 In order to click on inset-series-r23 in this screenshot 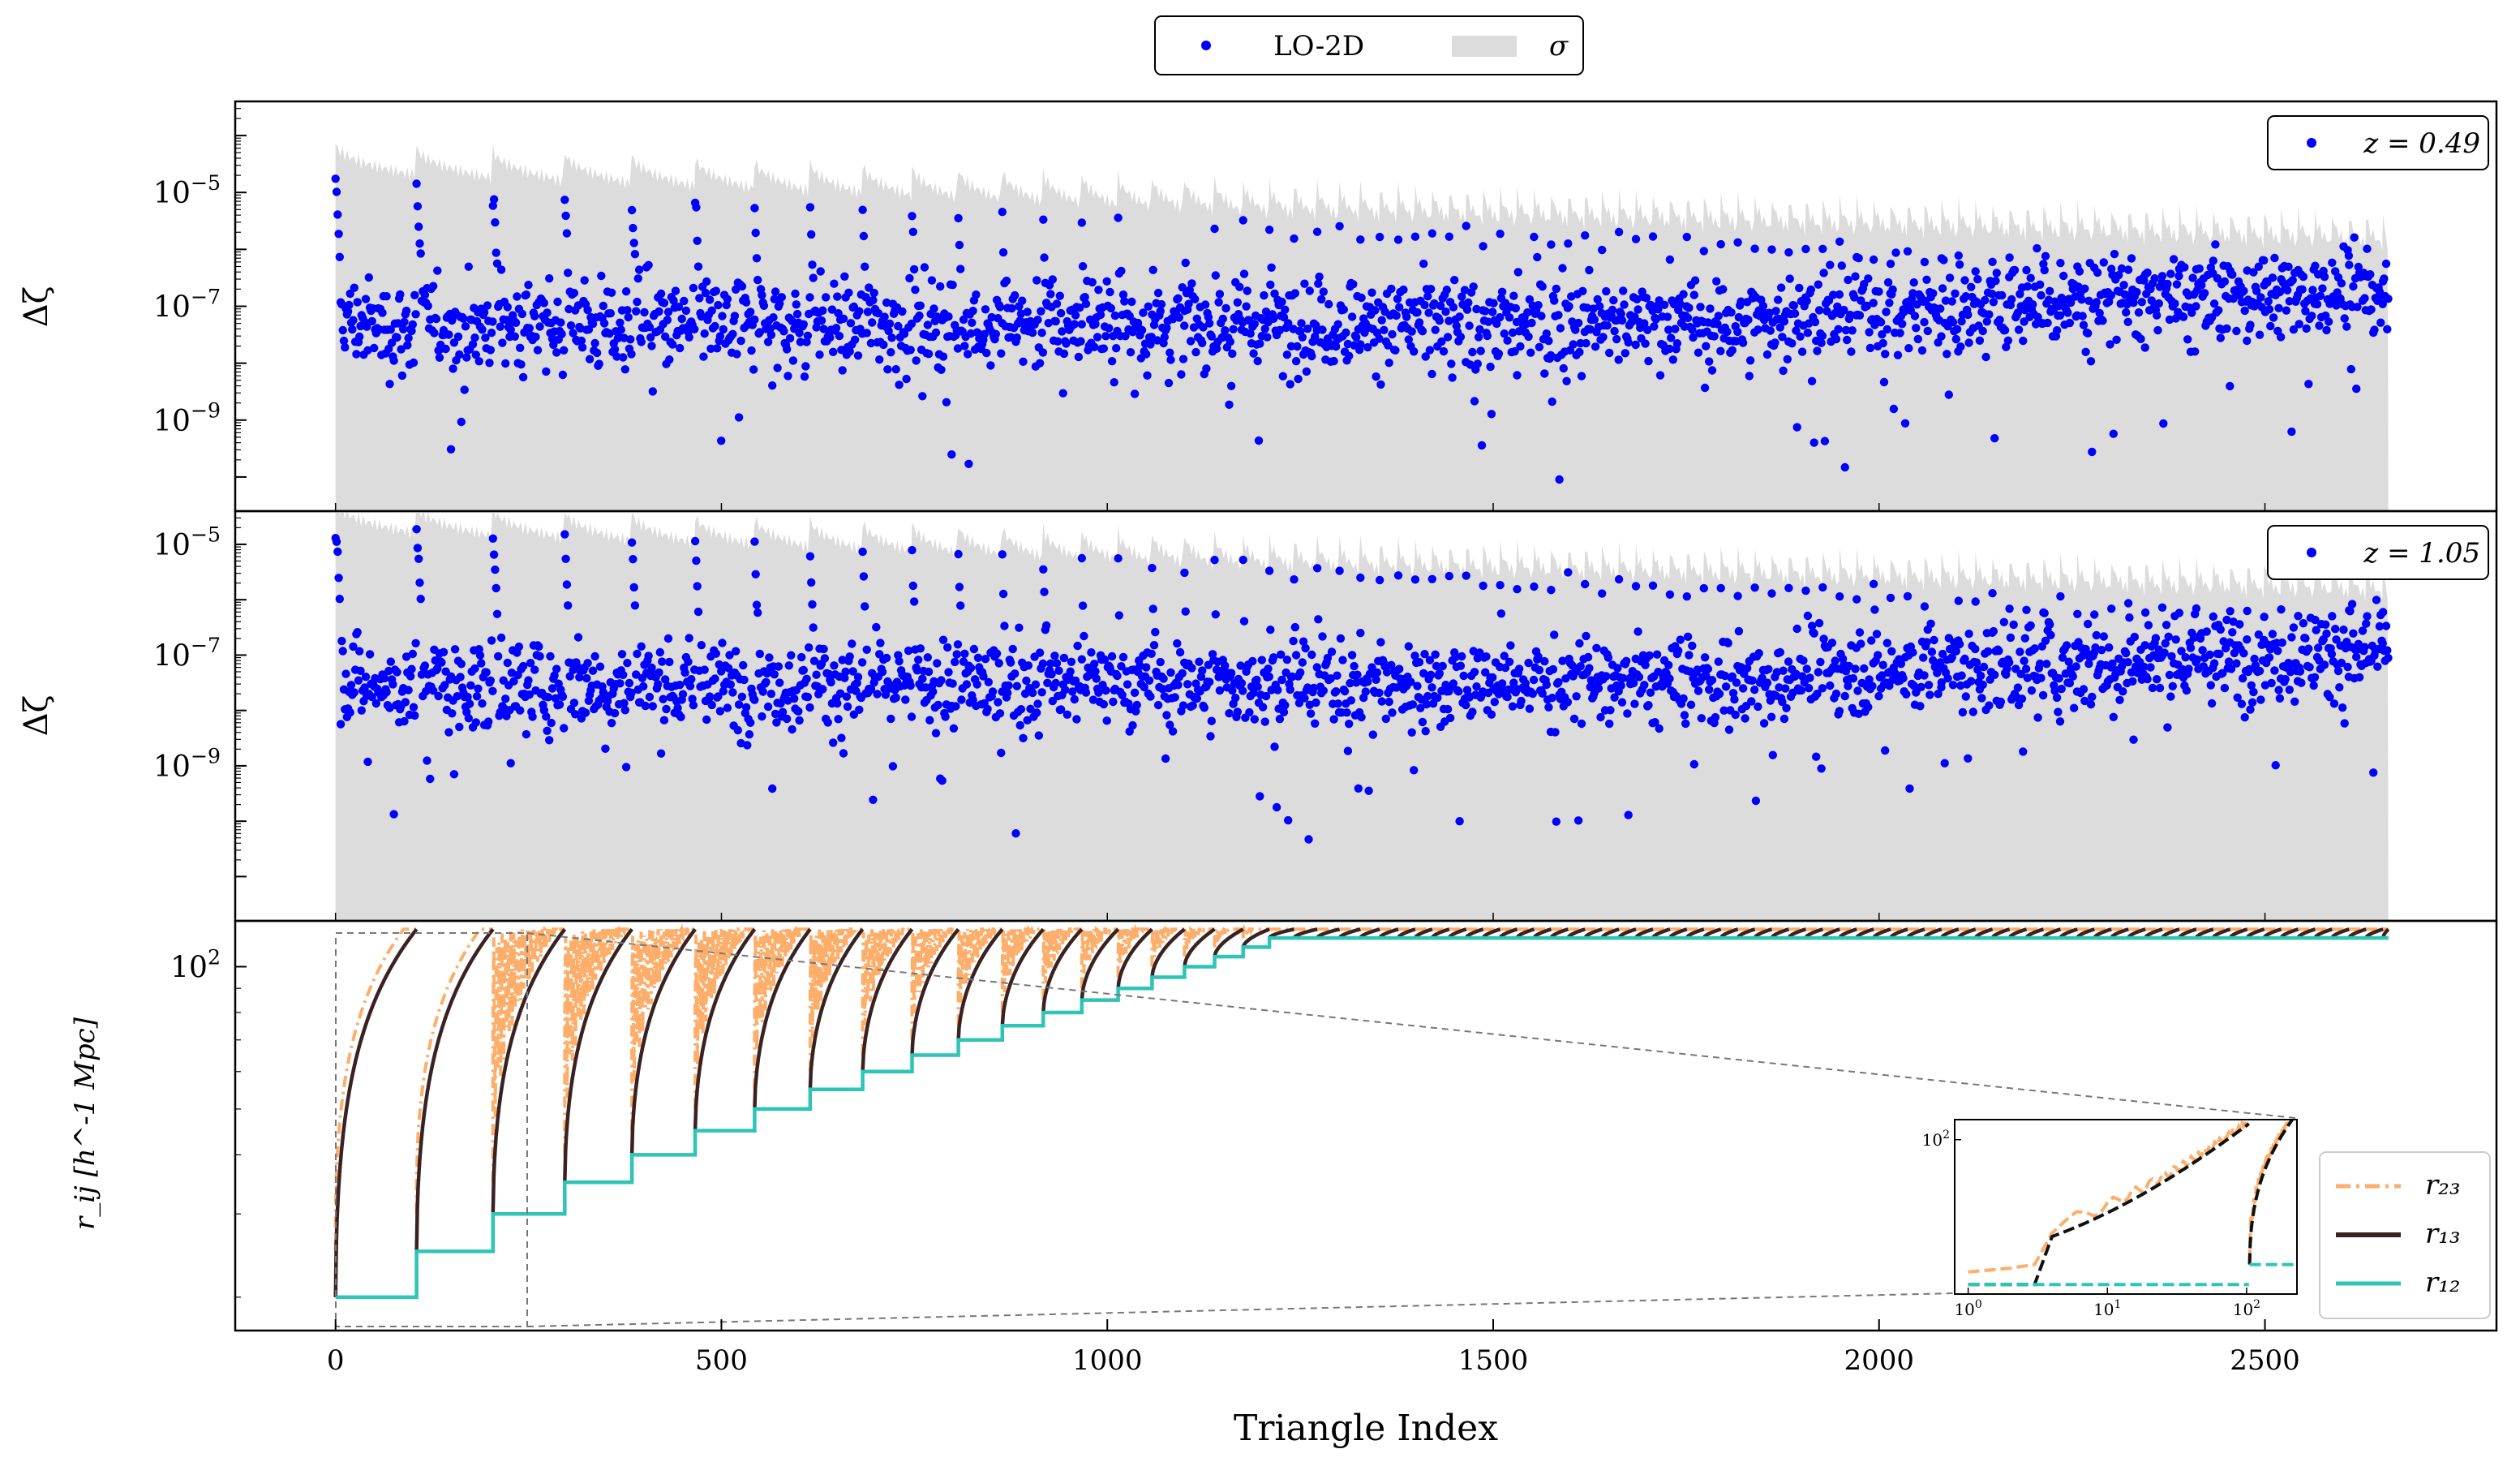, I will do `click(2133, 1197)`.